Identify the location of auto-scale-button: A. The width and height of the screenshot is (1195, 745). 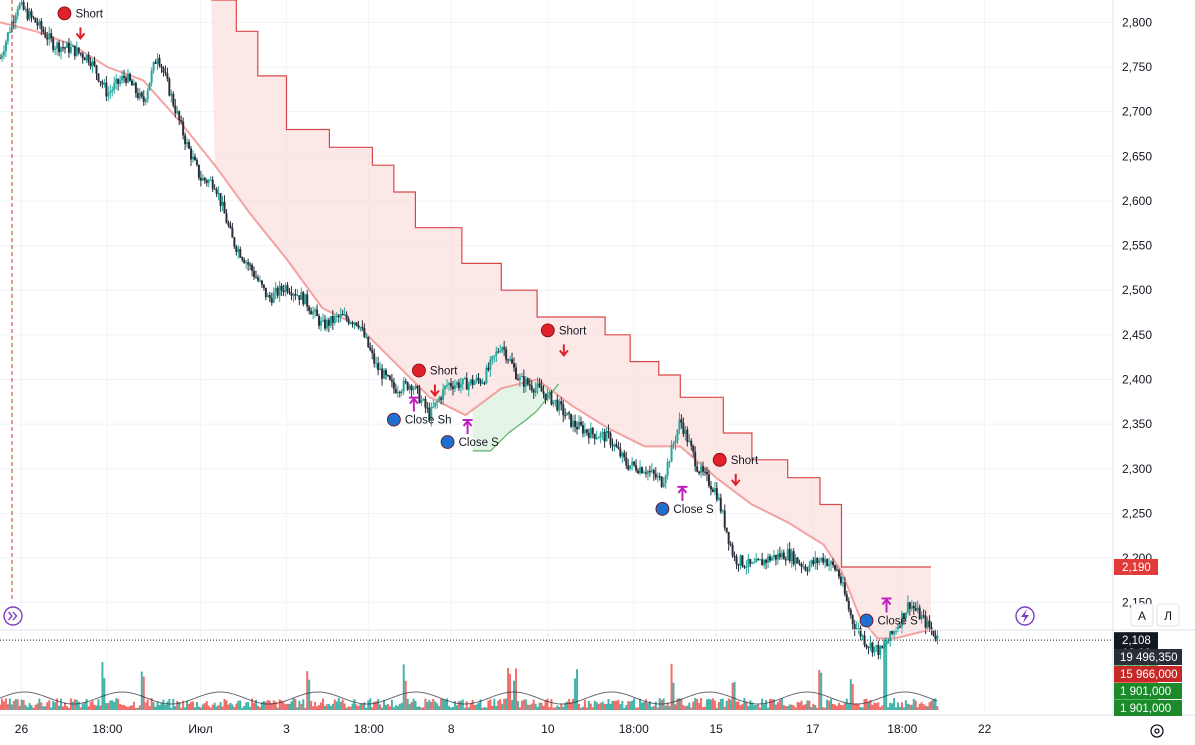
(1142, 615).